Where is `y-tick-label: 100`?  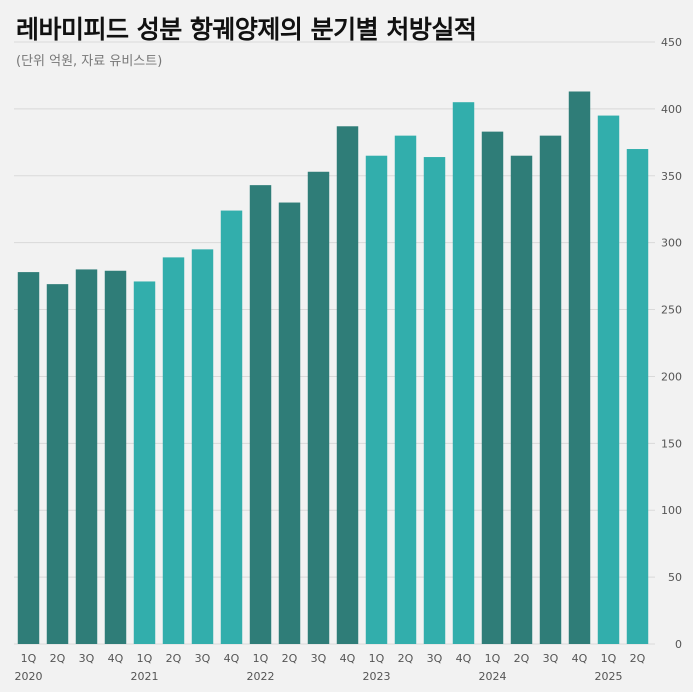
y-tick-label: 100 is located at coordinates (671, 510).